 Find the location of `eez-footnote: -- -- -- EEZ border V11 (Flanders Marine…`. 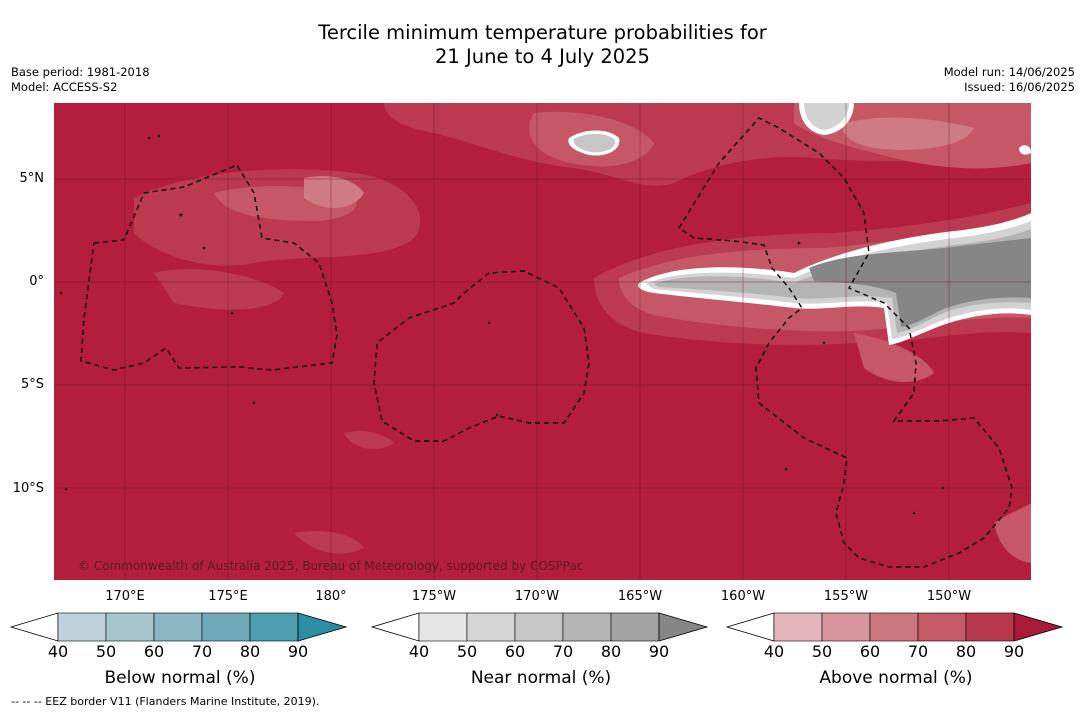

eez-footnote: -- -- -- EEZ border V11 (Flanders Marine… is located at coordinates (165, 701).